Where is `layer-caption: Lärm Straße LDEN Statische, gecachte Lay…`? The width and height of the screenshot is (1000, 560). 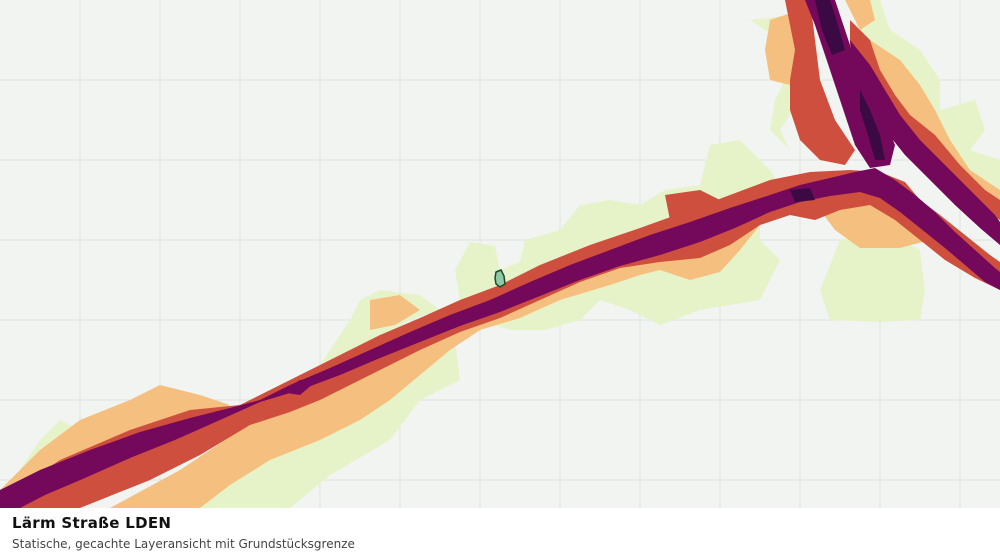
layer-caption: Lärm Straße LDEN Statische, gecachte Lay… is located at coordinates (500, 534).